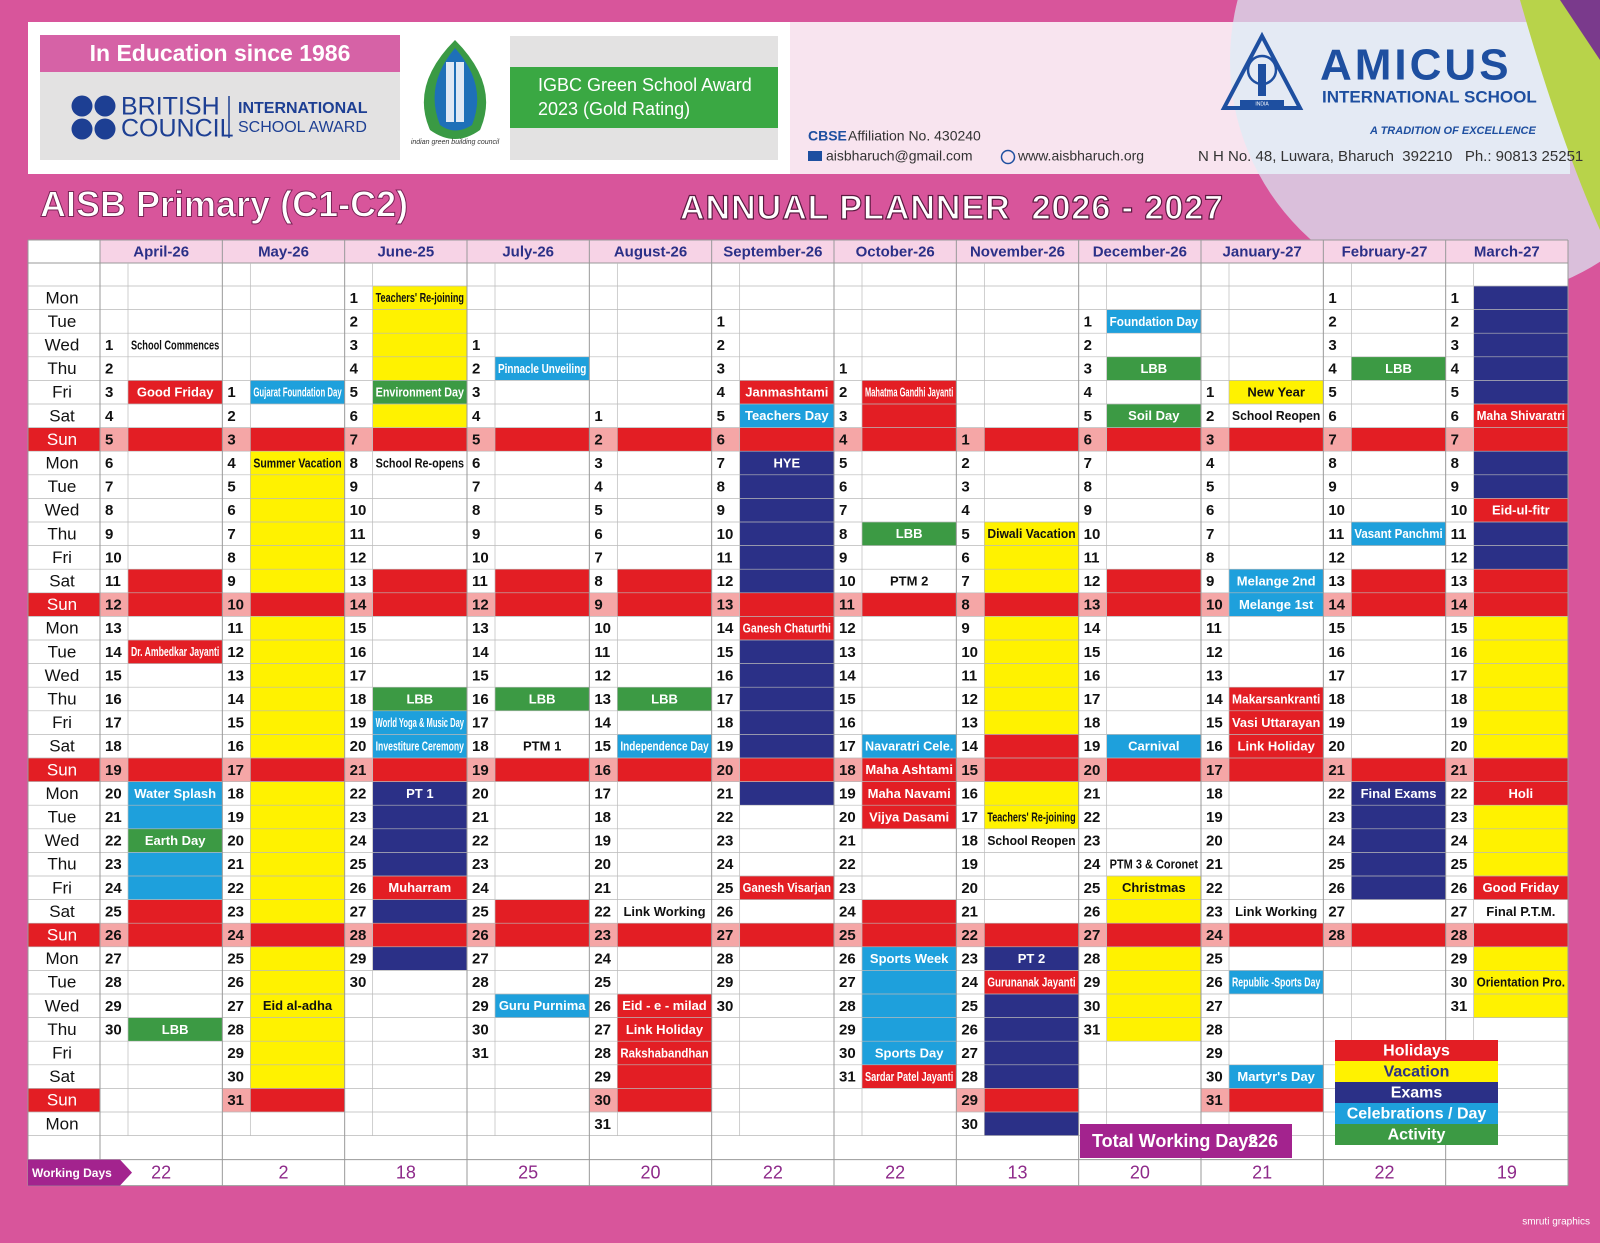  What do you see at coordinates (1140, 251) in the screenshot?
I see `month-header: December-26` at bounding box center [1140, 251].